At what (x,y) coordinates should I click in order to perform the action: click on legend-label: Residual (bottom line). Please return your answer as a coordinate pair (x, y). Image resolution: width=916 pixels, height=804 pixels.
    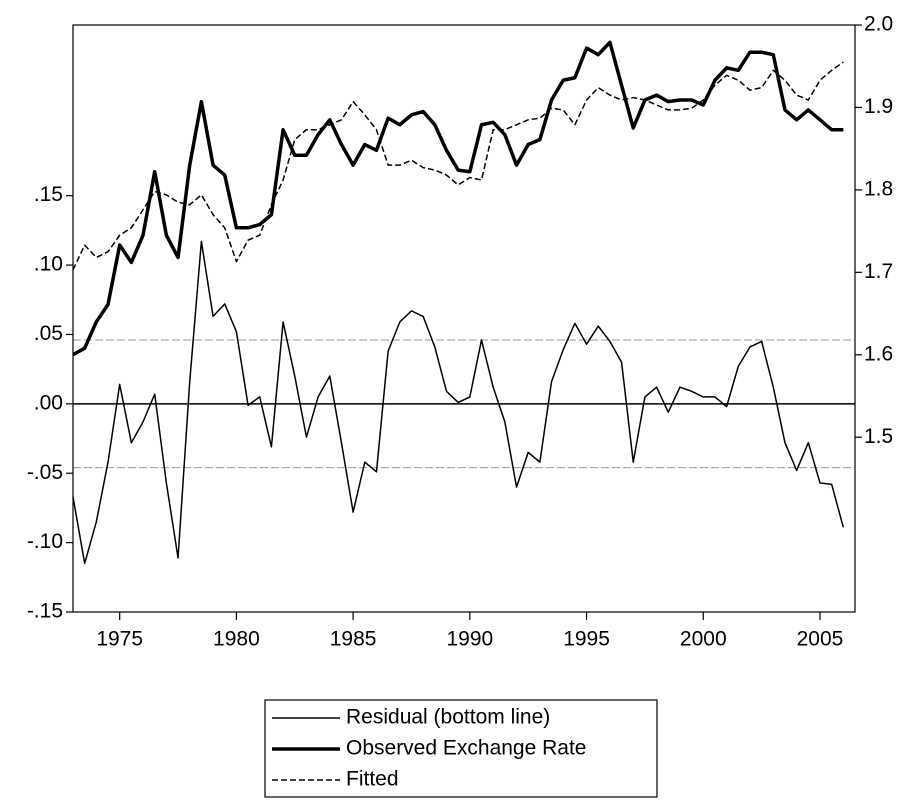
    Looking at the image, I should click on (448, 717).